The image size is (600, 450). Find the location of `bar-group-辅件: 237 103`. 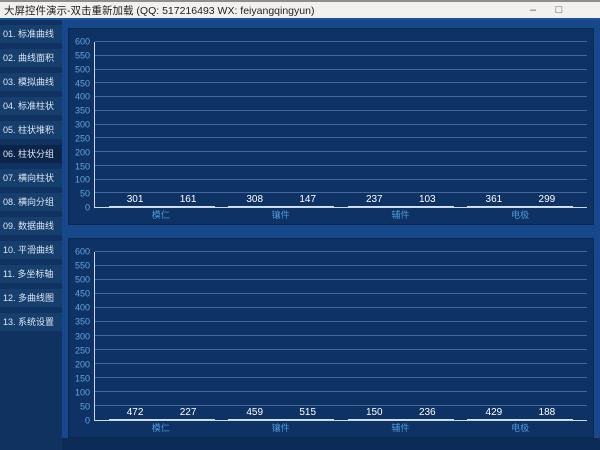

bar-group-辅件: 237 103 is located at coordinates (400, 200).